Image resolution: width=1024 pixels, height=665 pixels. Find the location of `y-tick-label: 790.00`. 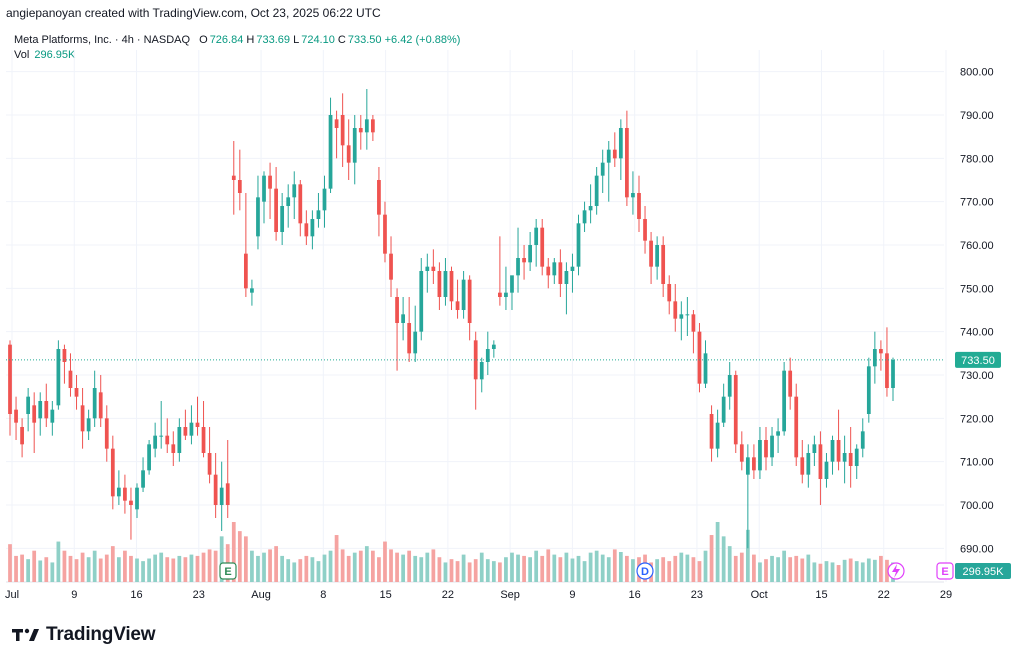

y-tick-label: 790.00 is located at coordinates (977, 116).